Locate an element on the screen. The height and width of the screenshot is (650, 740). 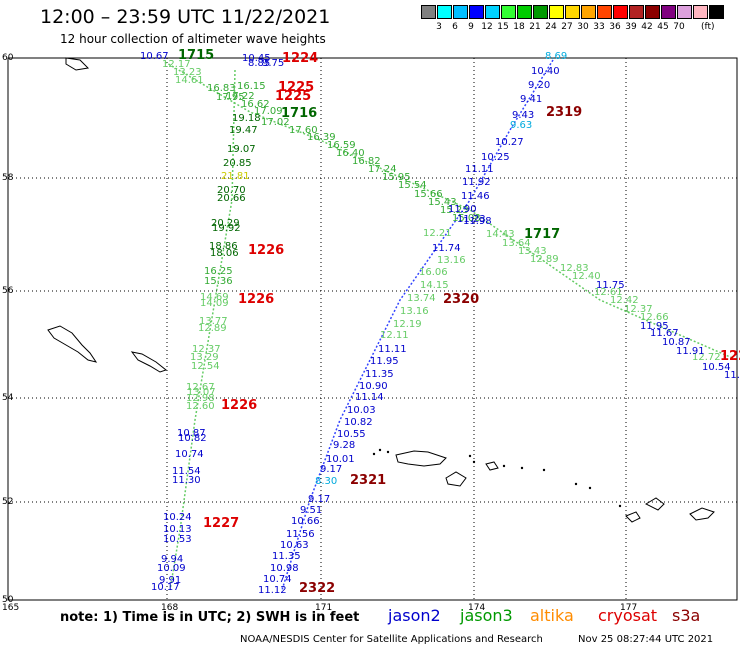
wave-height-value: 12.19 is located at coordinates (407, 324).